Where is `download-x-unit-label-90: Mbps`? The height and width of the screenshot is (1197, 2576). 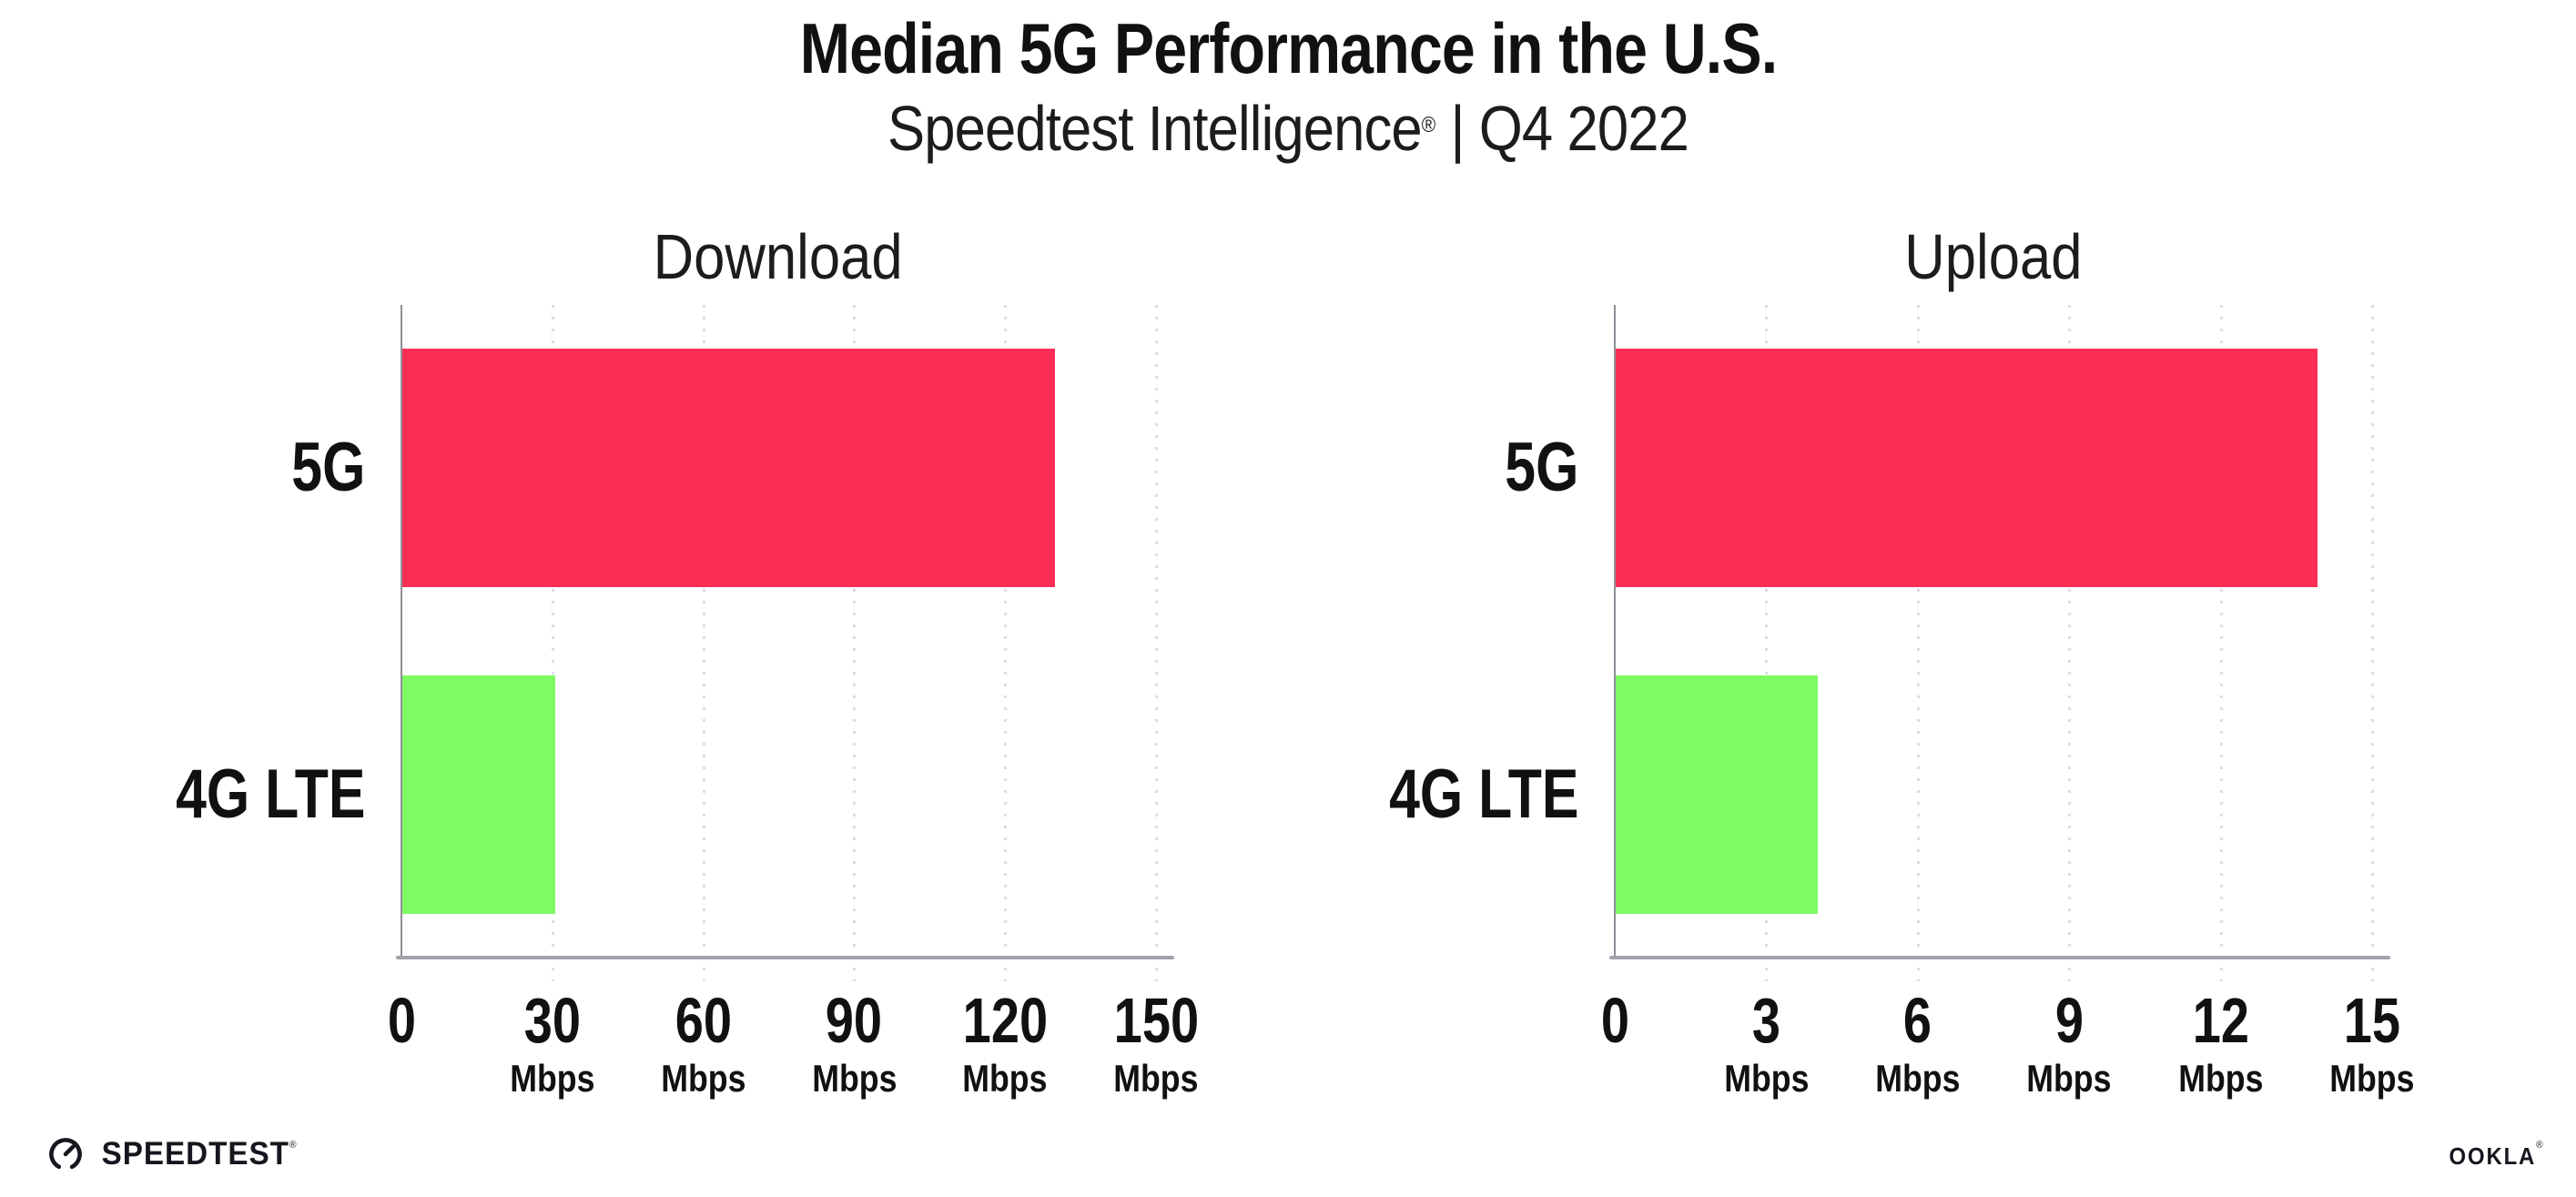
download-x-unit-label-90: Mbps is located at coordinates (854, 1079).